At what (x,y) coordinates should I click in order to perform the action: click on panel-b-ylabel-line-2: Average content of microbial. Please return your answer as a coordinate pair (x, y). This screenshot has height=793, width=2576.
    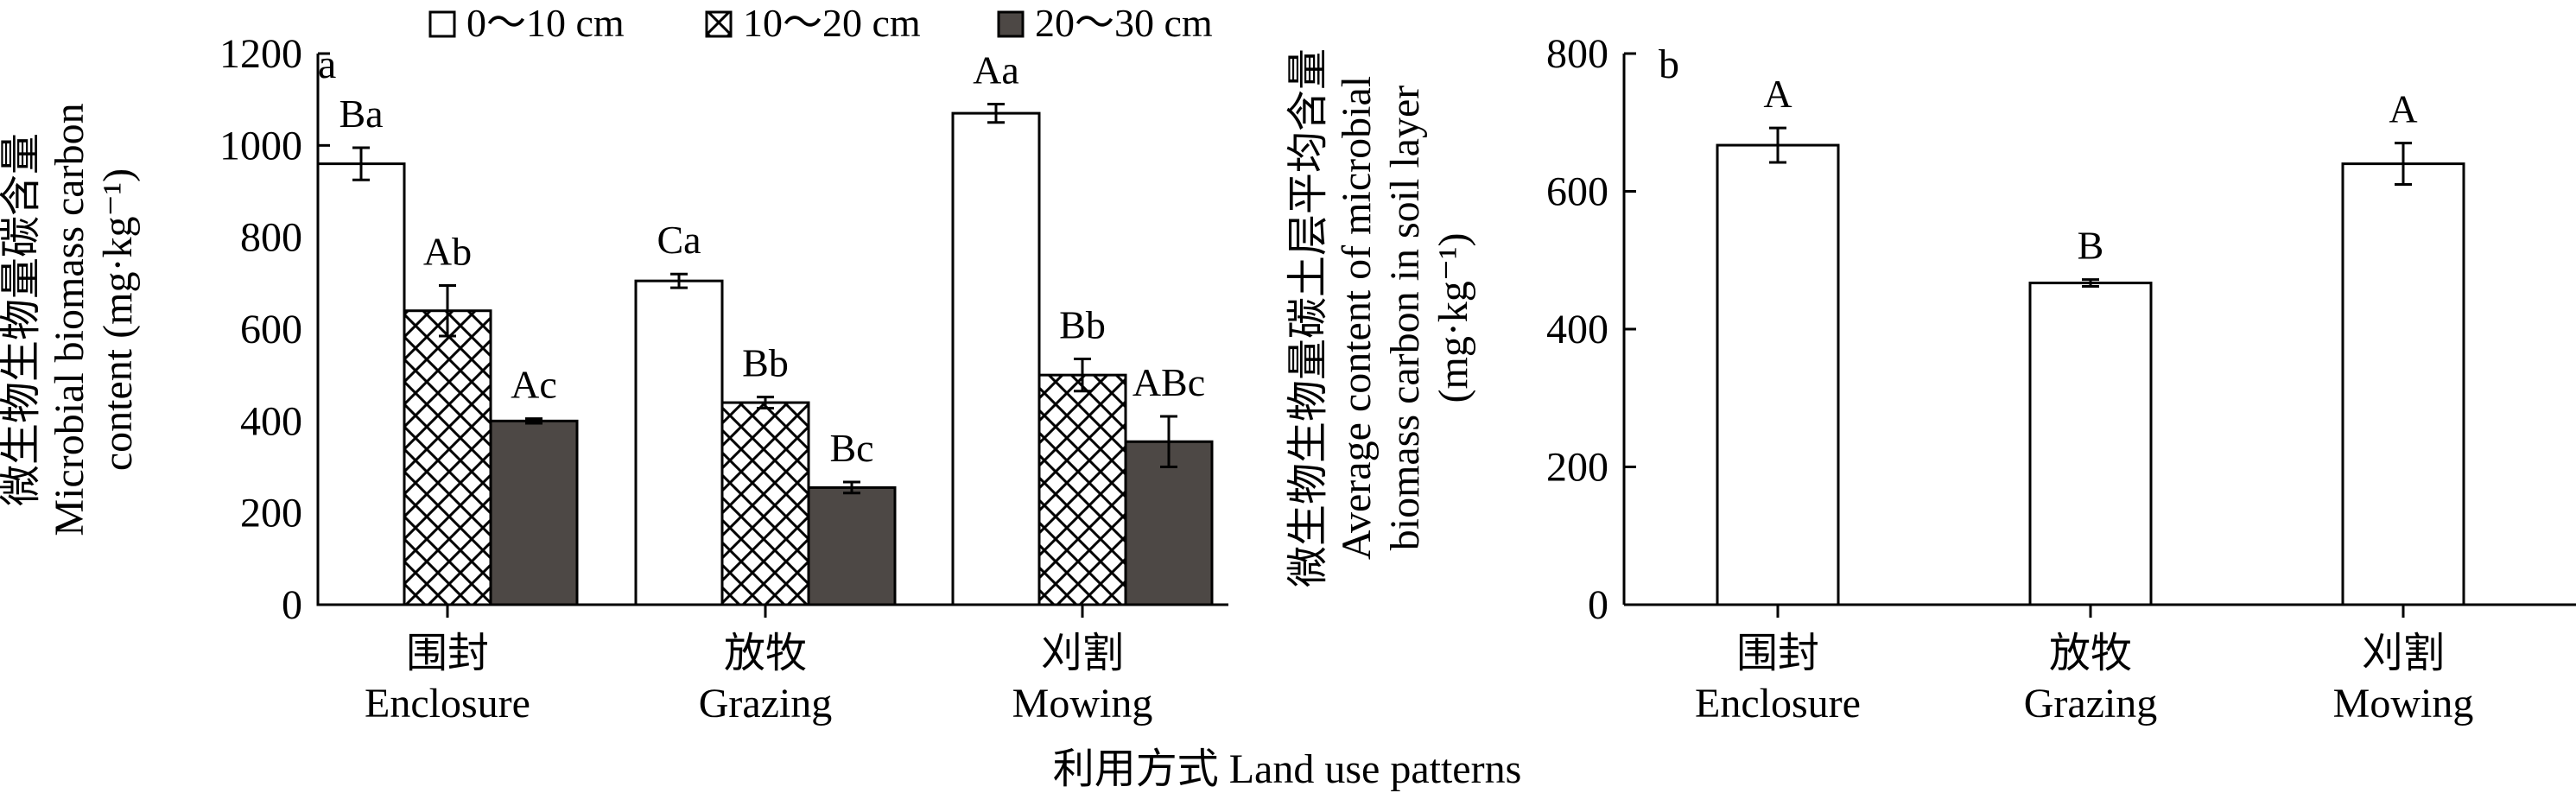
    Looking at the image, I should click on (1357, 318).